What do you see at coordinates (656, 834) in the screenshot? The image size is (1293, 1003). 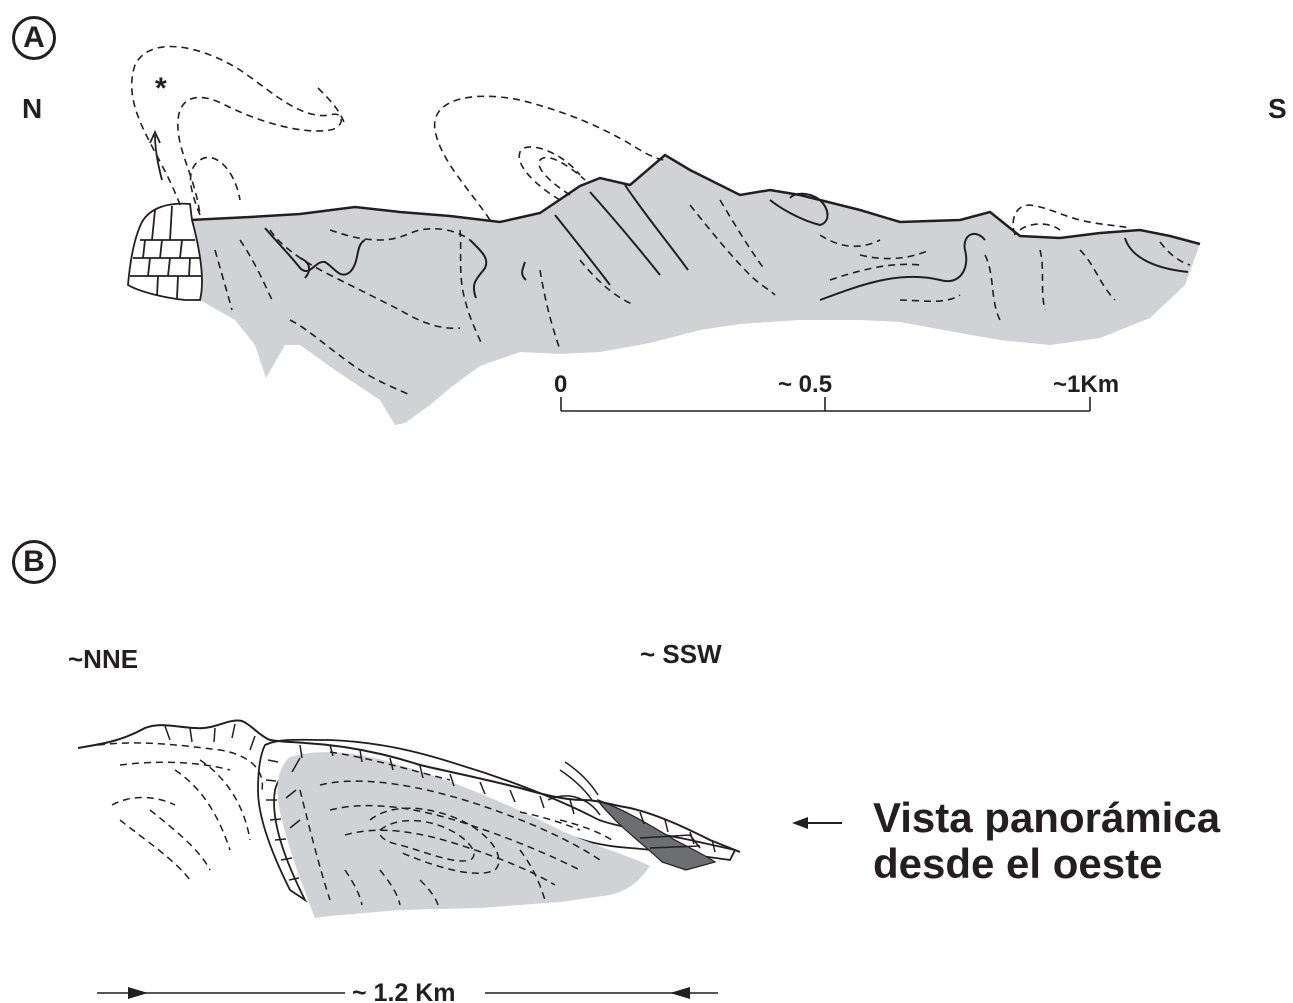 I see `panel-b-dark-unit` at bounding box center [656, 834].